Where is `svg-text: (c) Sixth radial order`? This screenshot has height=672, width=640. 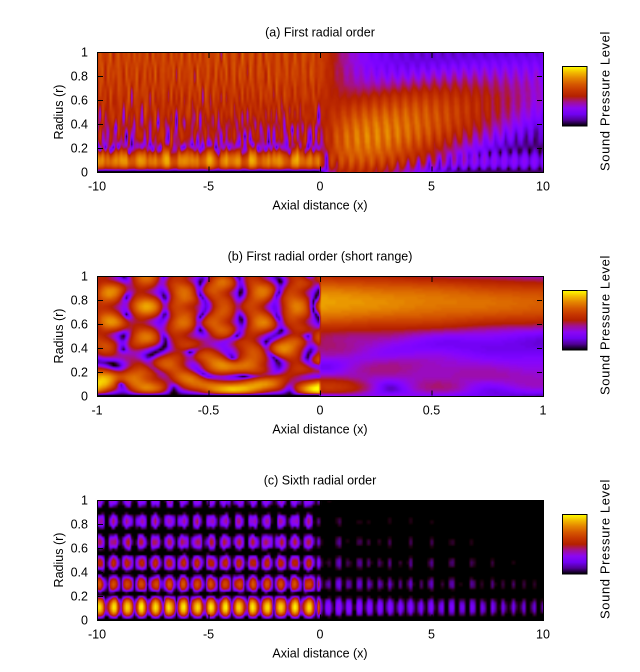
svg-text: (c) Sixth radial order is located at coordinates (320, 480).